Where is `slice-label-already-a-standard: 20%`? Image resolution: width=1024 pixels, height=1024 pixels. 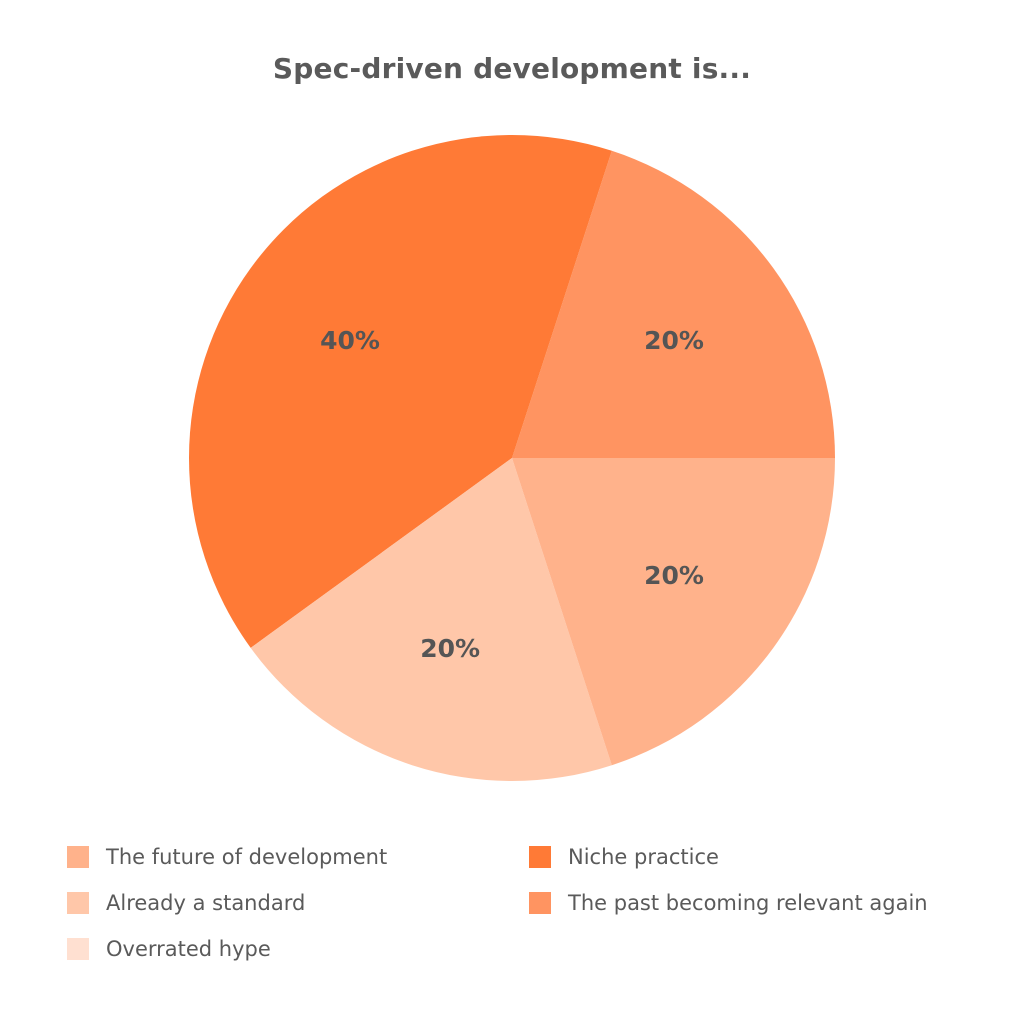 slice-label-already-a-standard: 20% is located at coordinates (450, 648).